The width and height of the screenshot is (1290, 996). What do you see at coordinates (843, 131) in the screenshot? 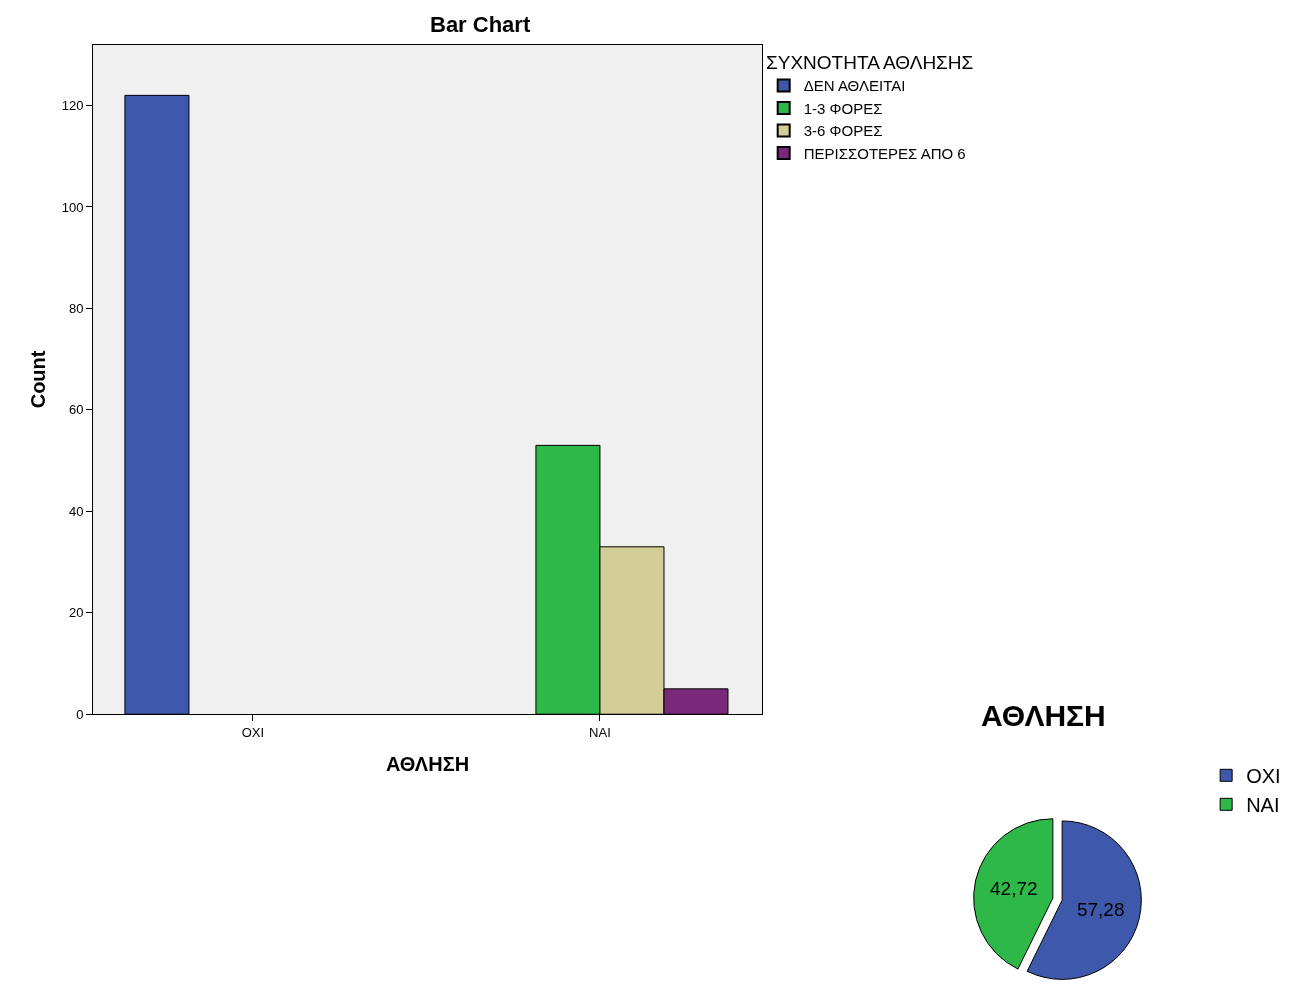
I see `legend-label: 3-6 ΦΟΡΕΣ` at bounding box center [843, 131].